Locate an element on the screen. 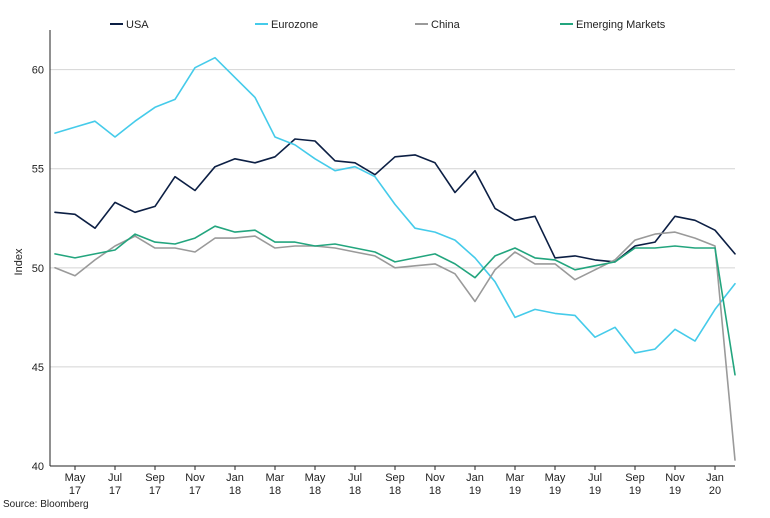 The width and height of the screenshot is (770, 518). y-tick-label-50: 50 is located at coordinates (38, 269).